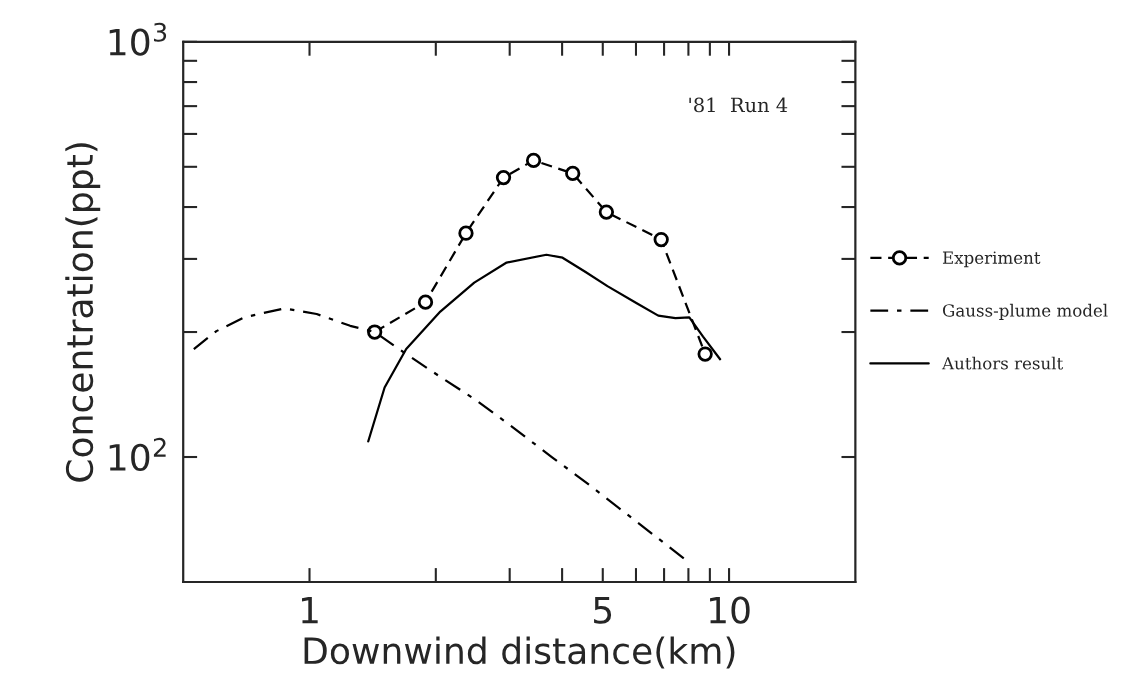 This screenshot has width=1124, height=697. Describe the element at coordinates (1025, 311) in the screenshot. I see `legend-label: Gauss-plume model` at that location.